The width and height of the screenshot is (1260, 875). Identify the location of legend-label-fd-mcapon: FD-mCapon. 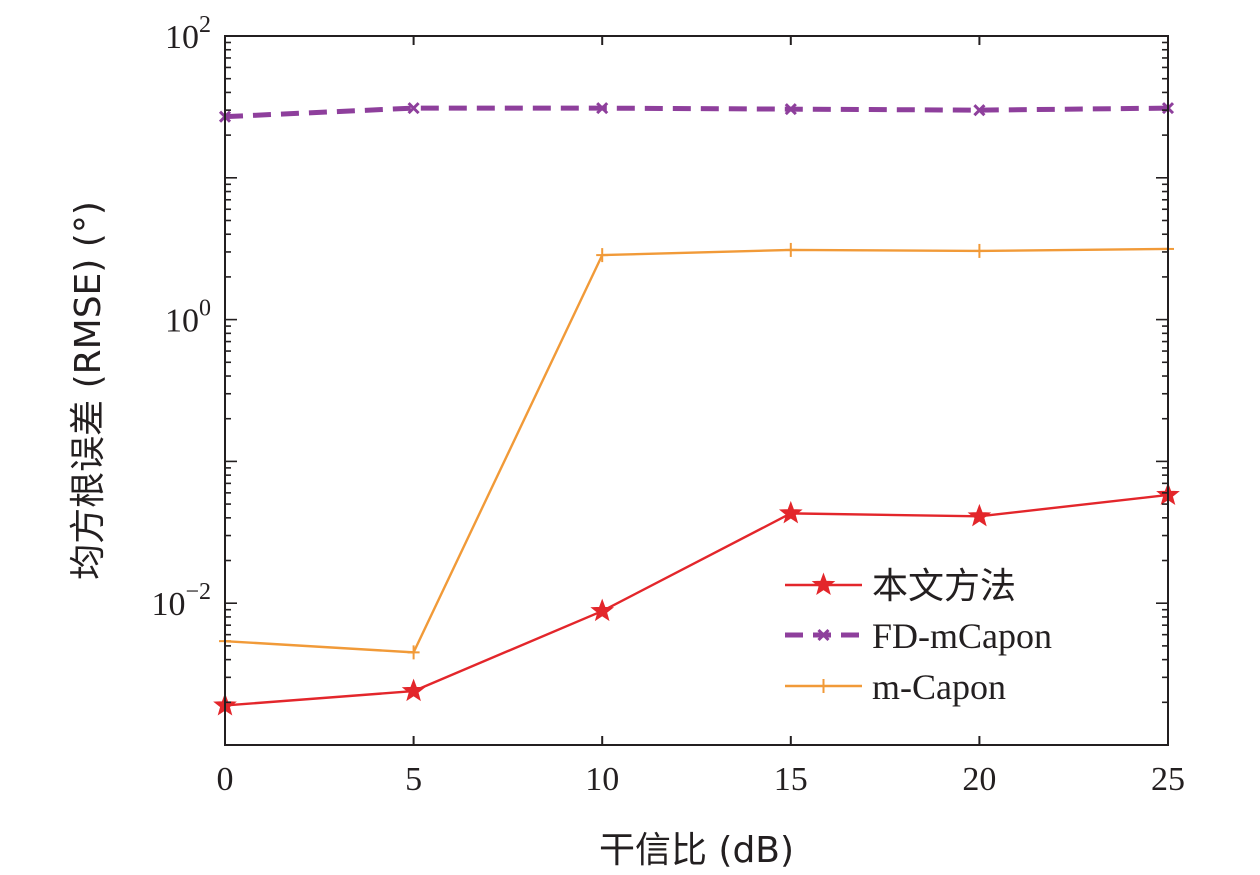
(962, 636).